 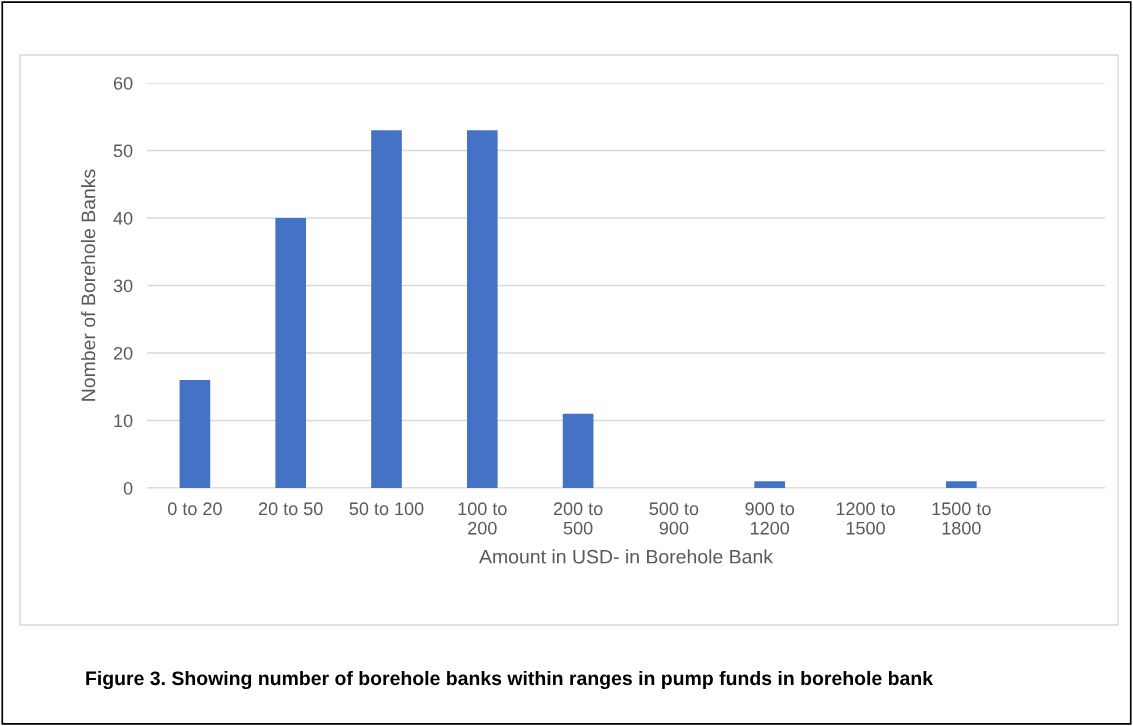 What do you see at coordinates (770, 518) in the screenshot?
I see `x-tick-label: 900 to 1200` at bounding box center [770, 518].